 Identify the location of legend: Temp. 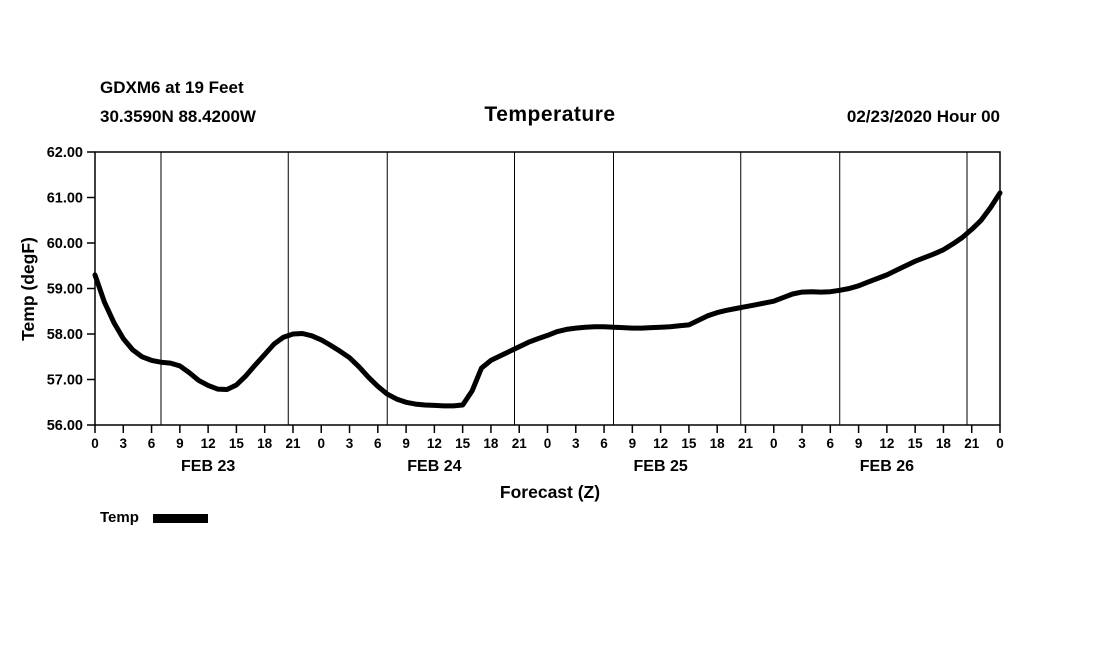
(154, 517).